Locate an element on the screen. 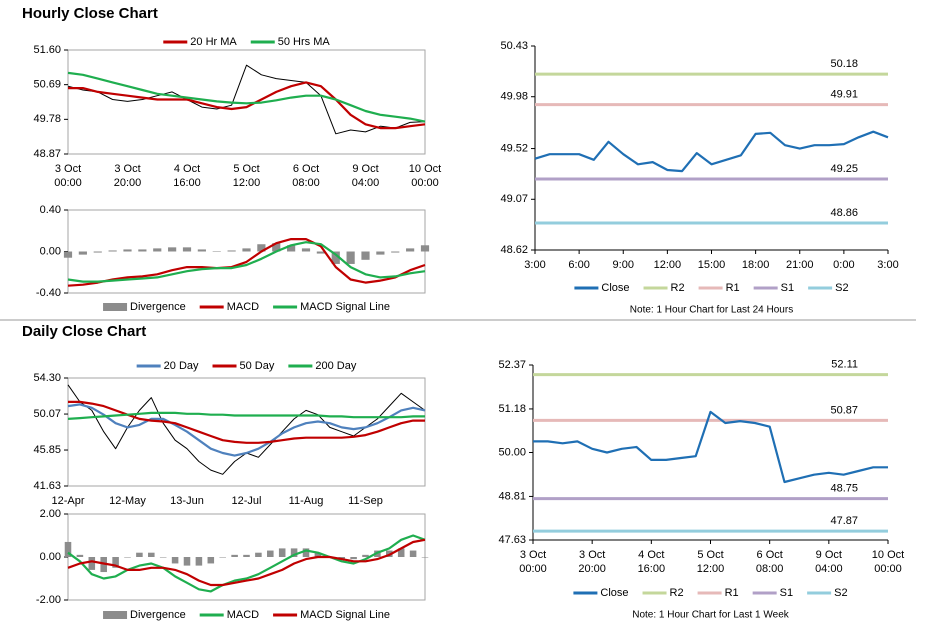 Image resolution: width=928 pixels, height=638 pixels. y-tick-label: 0.40 is located at coordinates (50, 210).